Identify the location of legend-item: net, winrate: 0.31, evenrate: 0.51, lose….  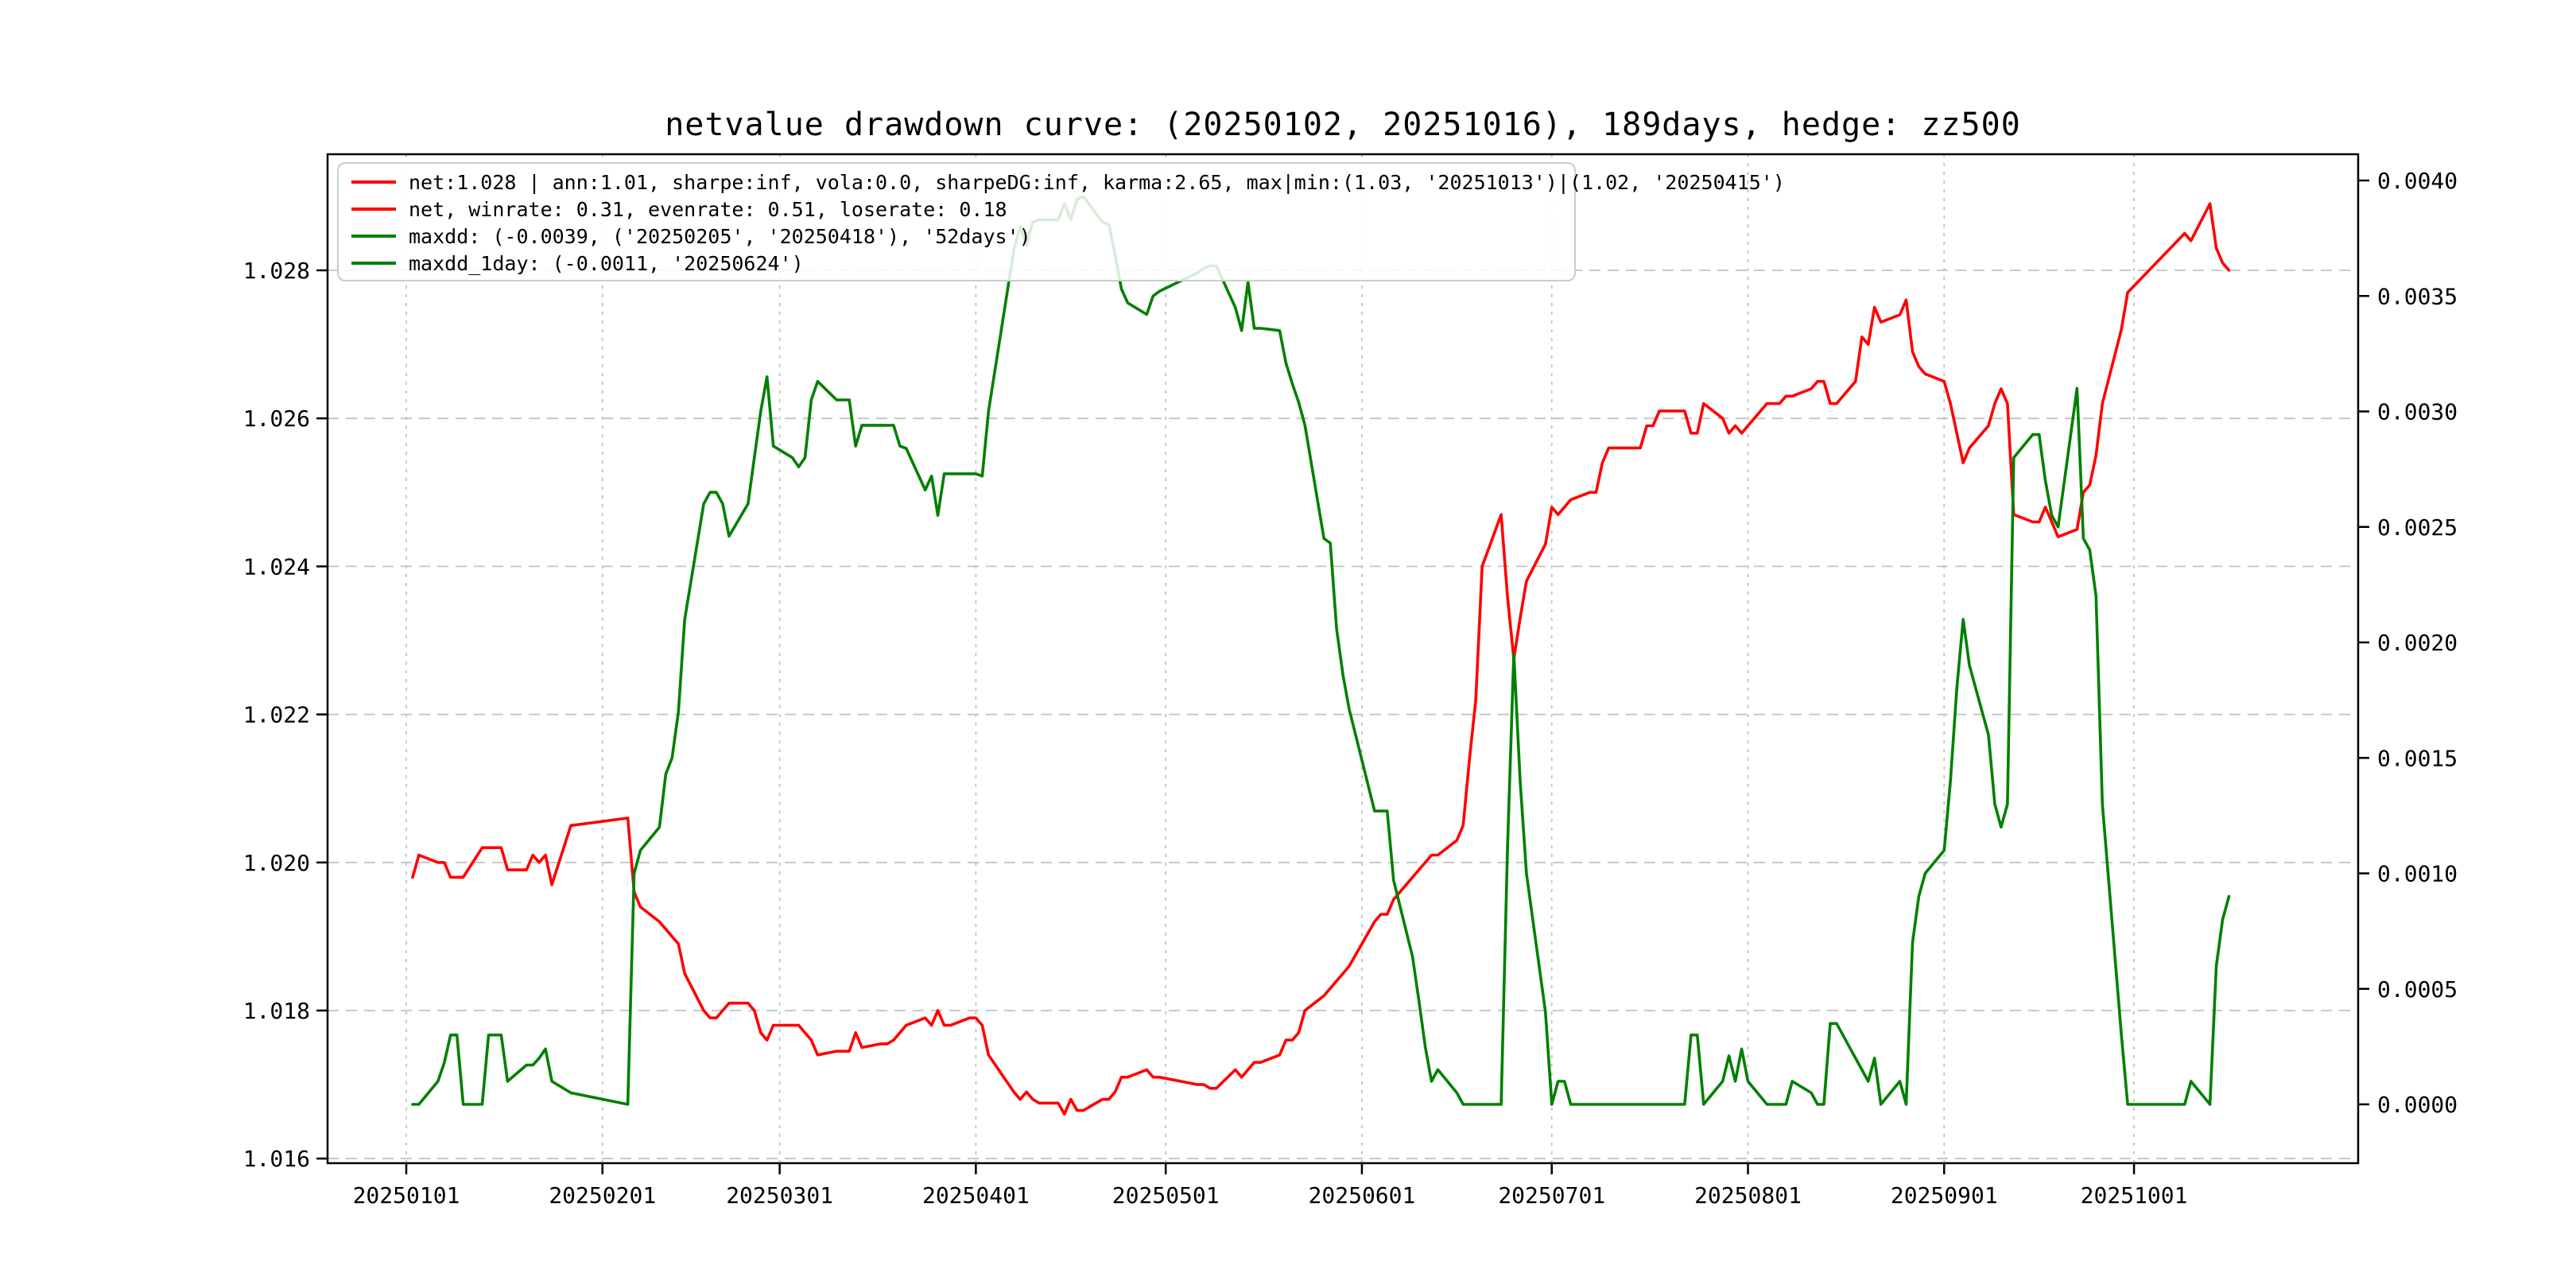
(963, 210).